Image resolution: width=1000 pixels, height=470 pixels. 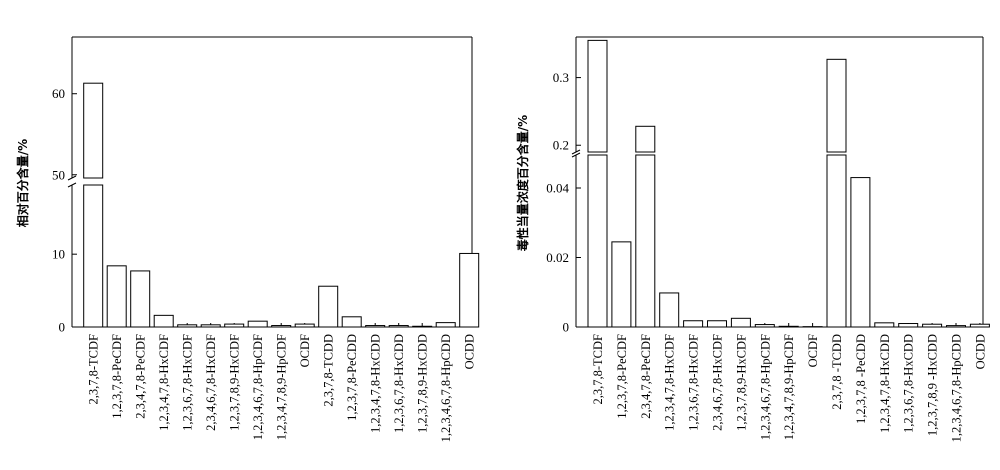 What do you see at coordinates (522, 183) in the screenshot?
I see `y-axis-title: 毒性当量浓度百分含量/%` at bounding box center [522, 183].